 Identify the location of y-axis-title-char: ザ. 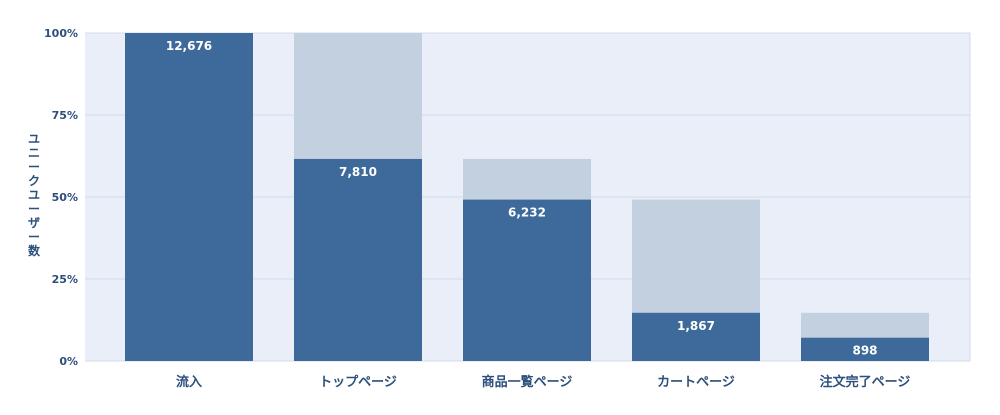
(34, 223).